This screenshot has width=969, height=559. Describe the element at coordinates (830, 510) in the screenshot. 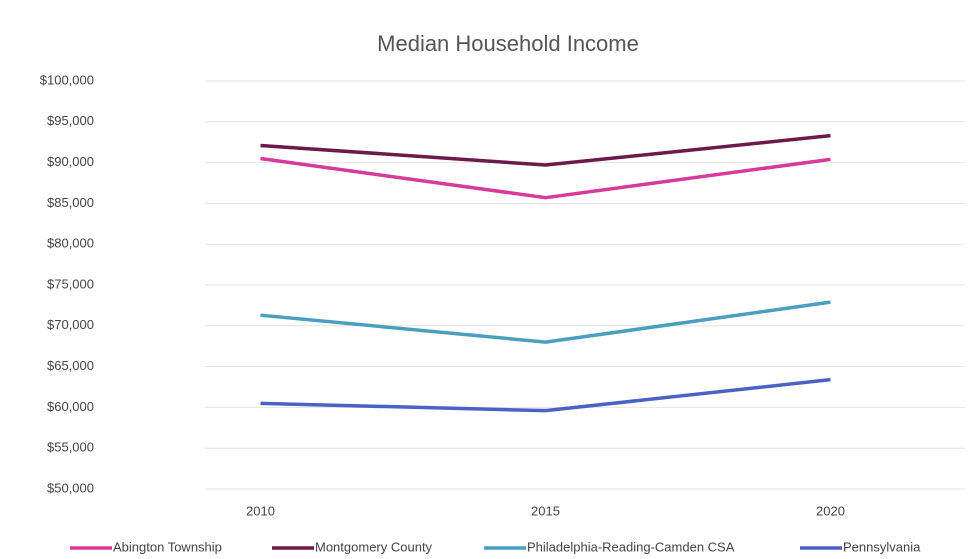

I see `x-tick-label: 2020` at that location.